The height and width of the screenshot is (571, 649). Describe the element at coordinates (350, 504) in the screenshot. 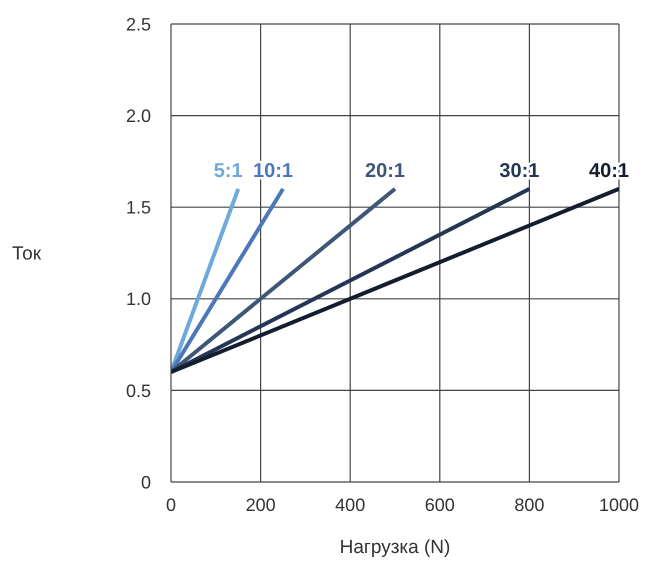

I see `x-tick-label: 400` at that location.